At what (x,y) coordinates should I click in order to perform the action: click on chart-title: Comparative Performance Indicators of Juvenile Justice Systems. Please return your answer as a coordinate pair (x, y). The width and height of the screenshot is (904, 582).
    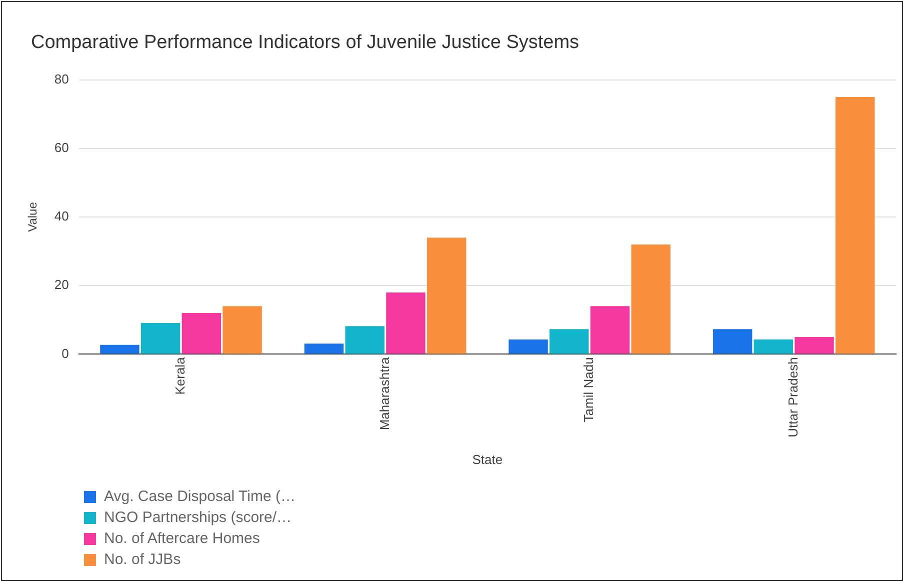
    Looking at the image, I should click on (305, 43).